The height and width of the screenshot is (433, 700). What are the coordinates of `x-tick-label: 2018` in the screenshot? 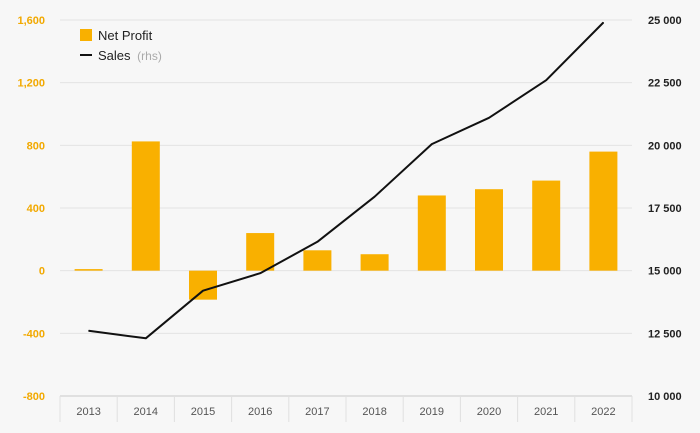 It's located at (374, 412).